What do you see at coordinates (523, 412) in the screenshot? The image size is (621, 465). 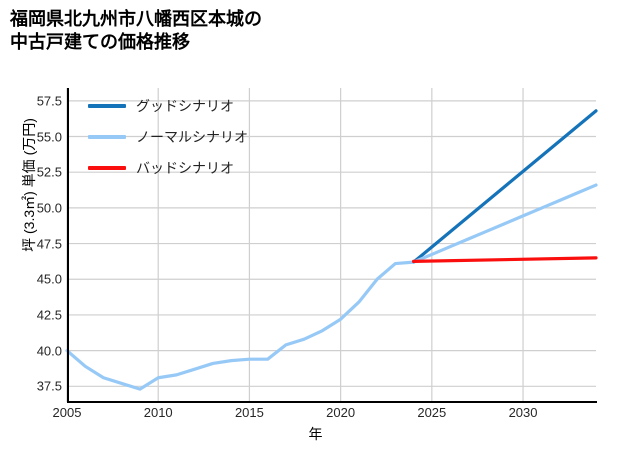 I see `x-tick-label: 2030` at bounding box center [523, 412].